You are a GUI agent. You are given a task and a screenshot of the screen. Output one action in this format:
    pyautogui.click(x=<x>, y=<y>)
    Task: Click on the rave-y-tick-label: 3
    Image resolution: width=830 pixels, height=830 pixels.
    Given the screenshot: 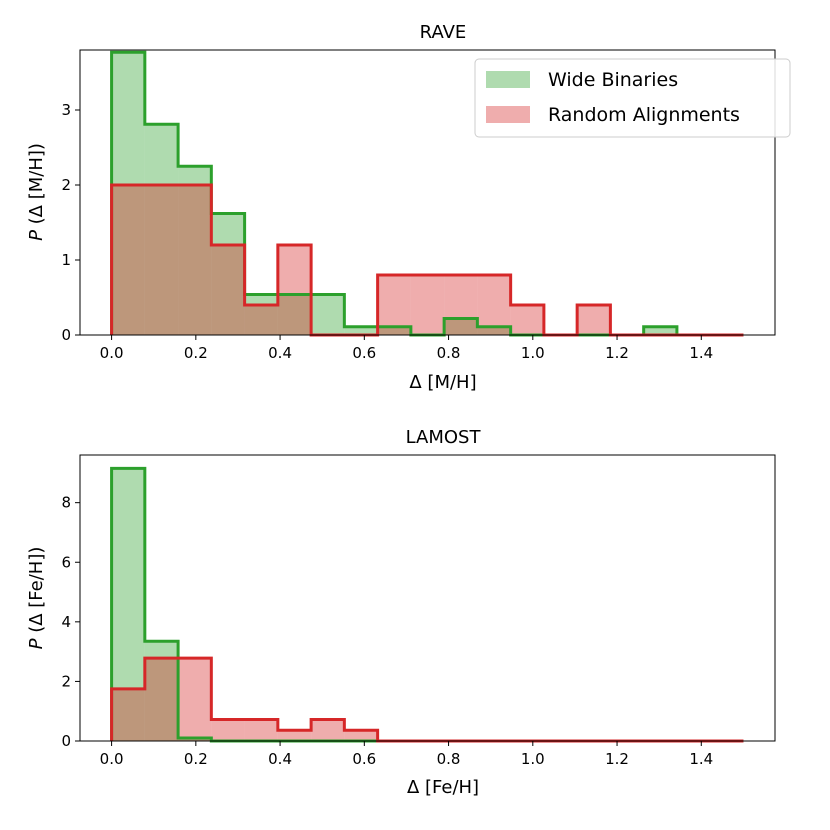 What is the action you would take?
    pyautogui.click(x=66, y=110)
    